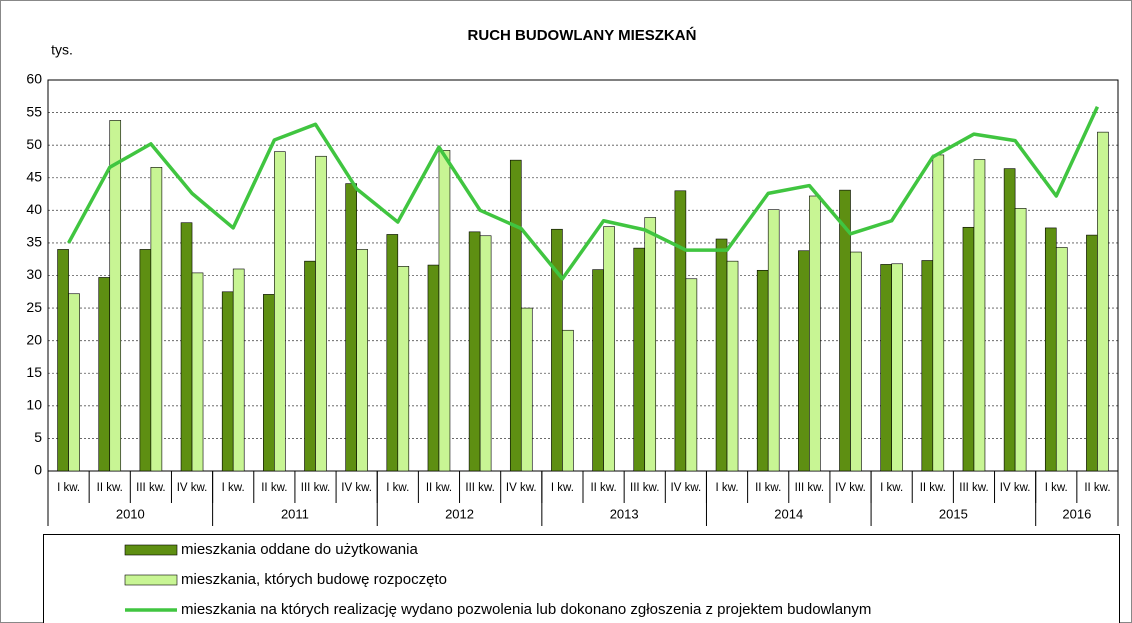 The image size is (1132, 623). Describe the element at coordinates (34, 79) in the screenshot. I see `y-tick-label: 60` at that location.